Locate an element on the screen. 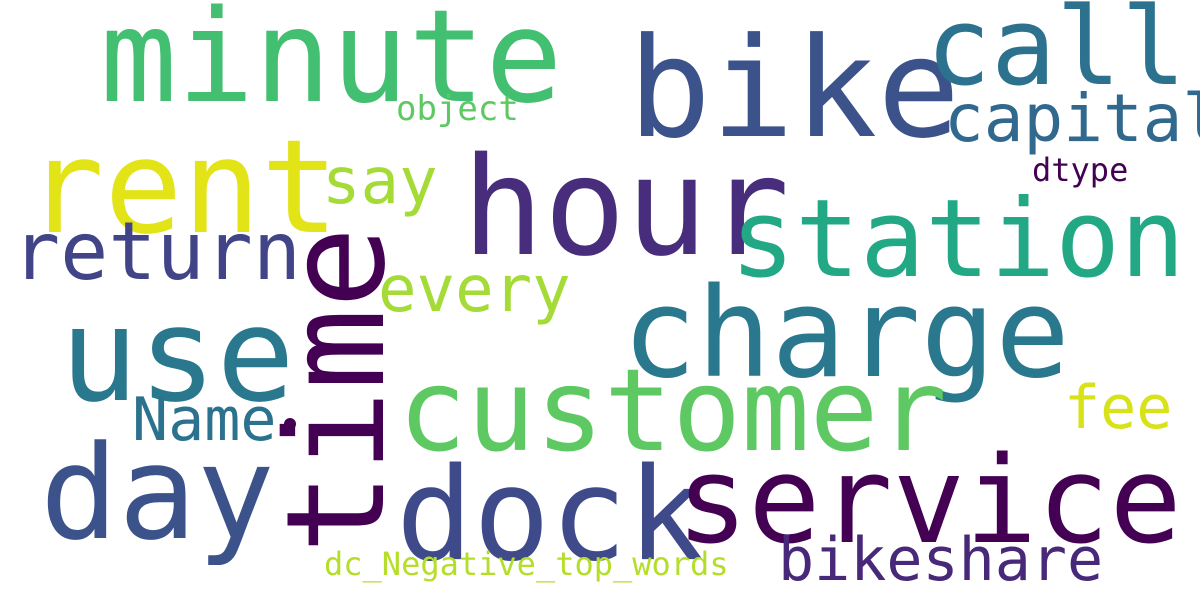  word-every: every is located at coordinates (474, 290).